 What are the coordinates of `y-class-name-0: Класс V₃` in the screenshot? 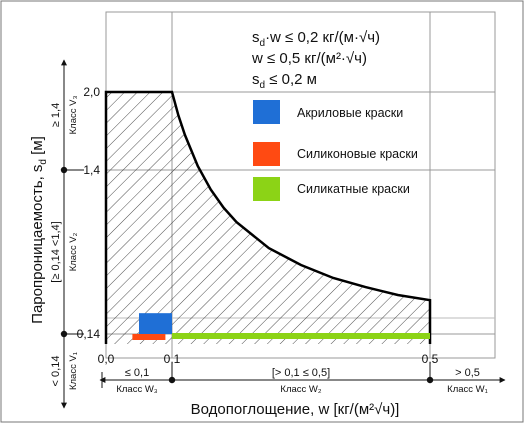 It's located at (73, 115).